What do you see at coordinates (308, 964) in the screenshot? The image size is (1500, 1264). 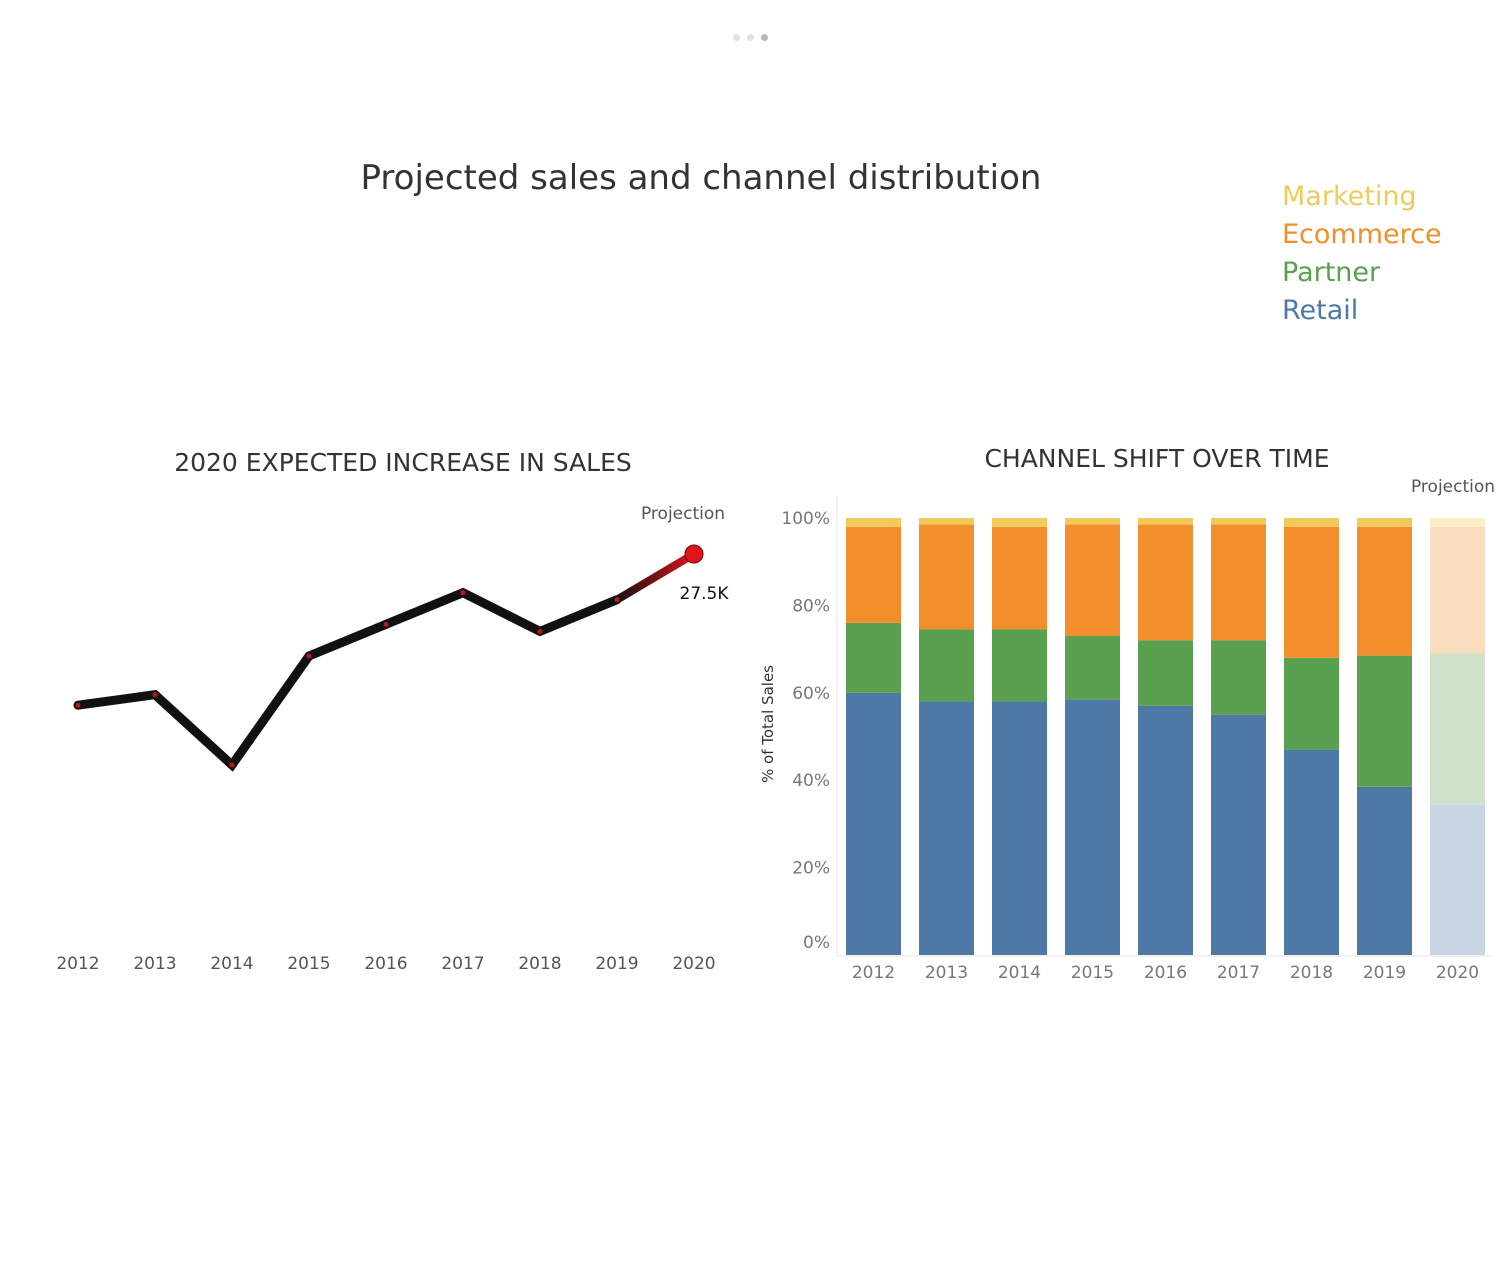 I see `line-x-tick: 2015` at bounding box center [308, 964].